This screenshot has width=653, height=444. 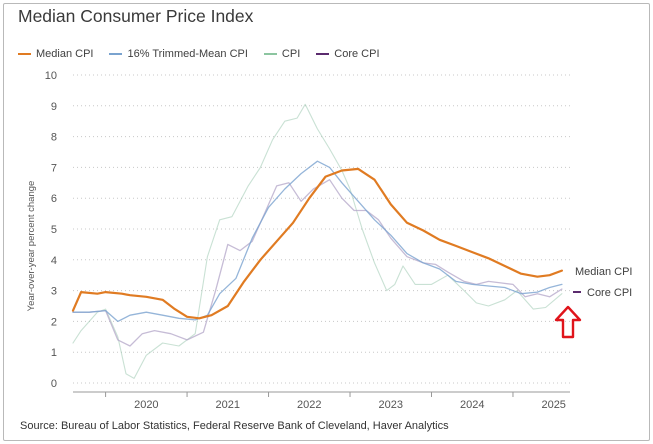 I want to click on y-tick-label: 0, so click(x=54, y=384).